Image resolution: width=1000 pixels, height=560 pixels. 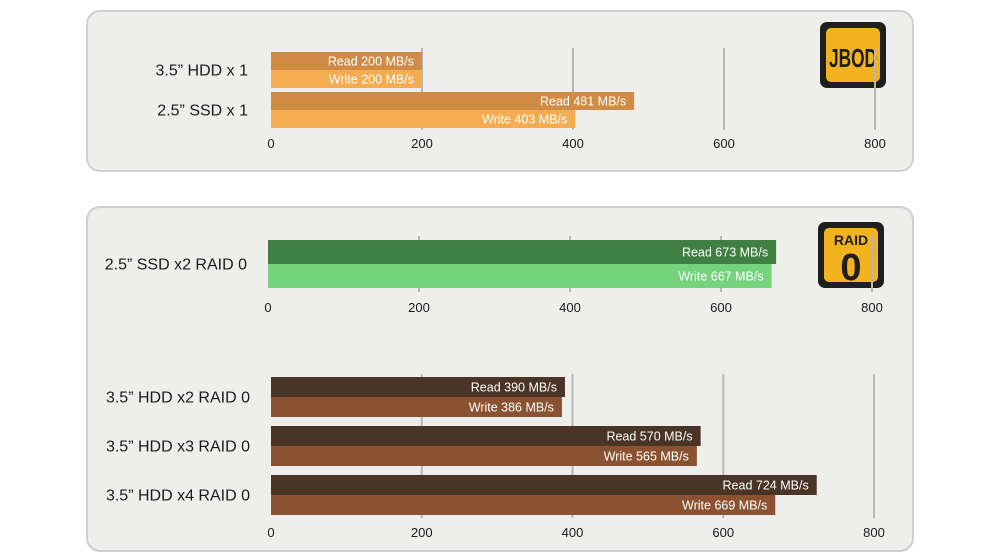 I want to click on hdd-raid0-read-label: Read 390 MB/s, so click(x=514, y=388).